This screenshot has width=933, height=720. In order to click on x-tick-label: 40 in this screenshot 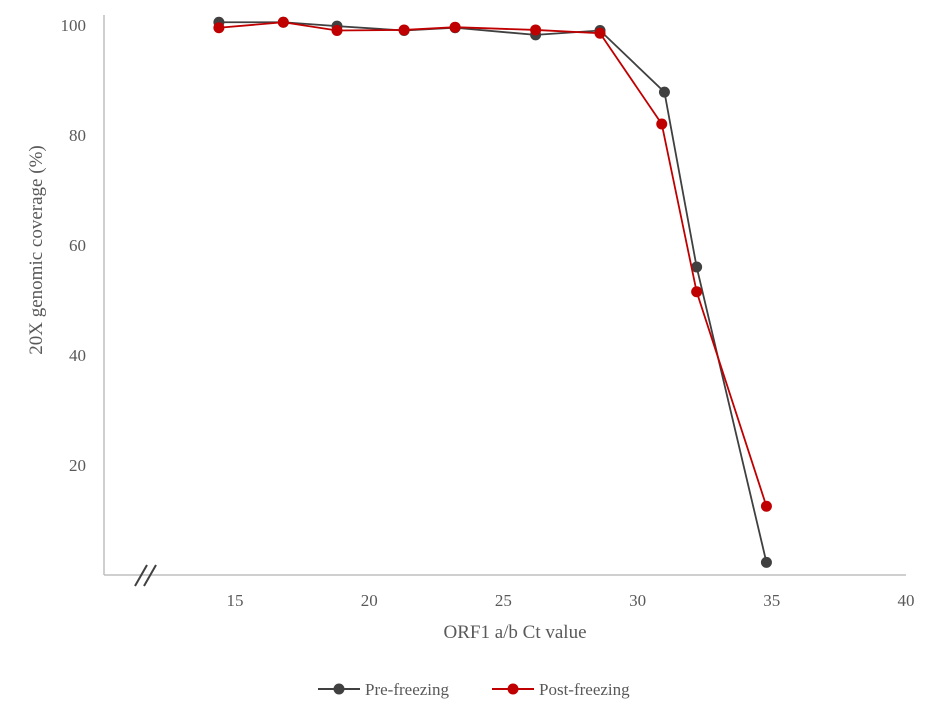, I will do `click(906, 600)`.